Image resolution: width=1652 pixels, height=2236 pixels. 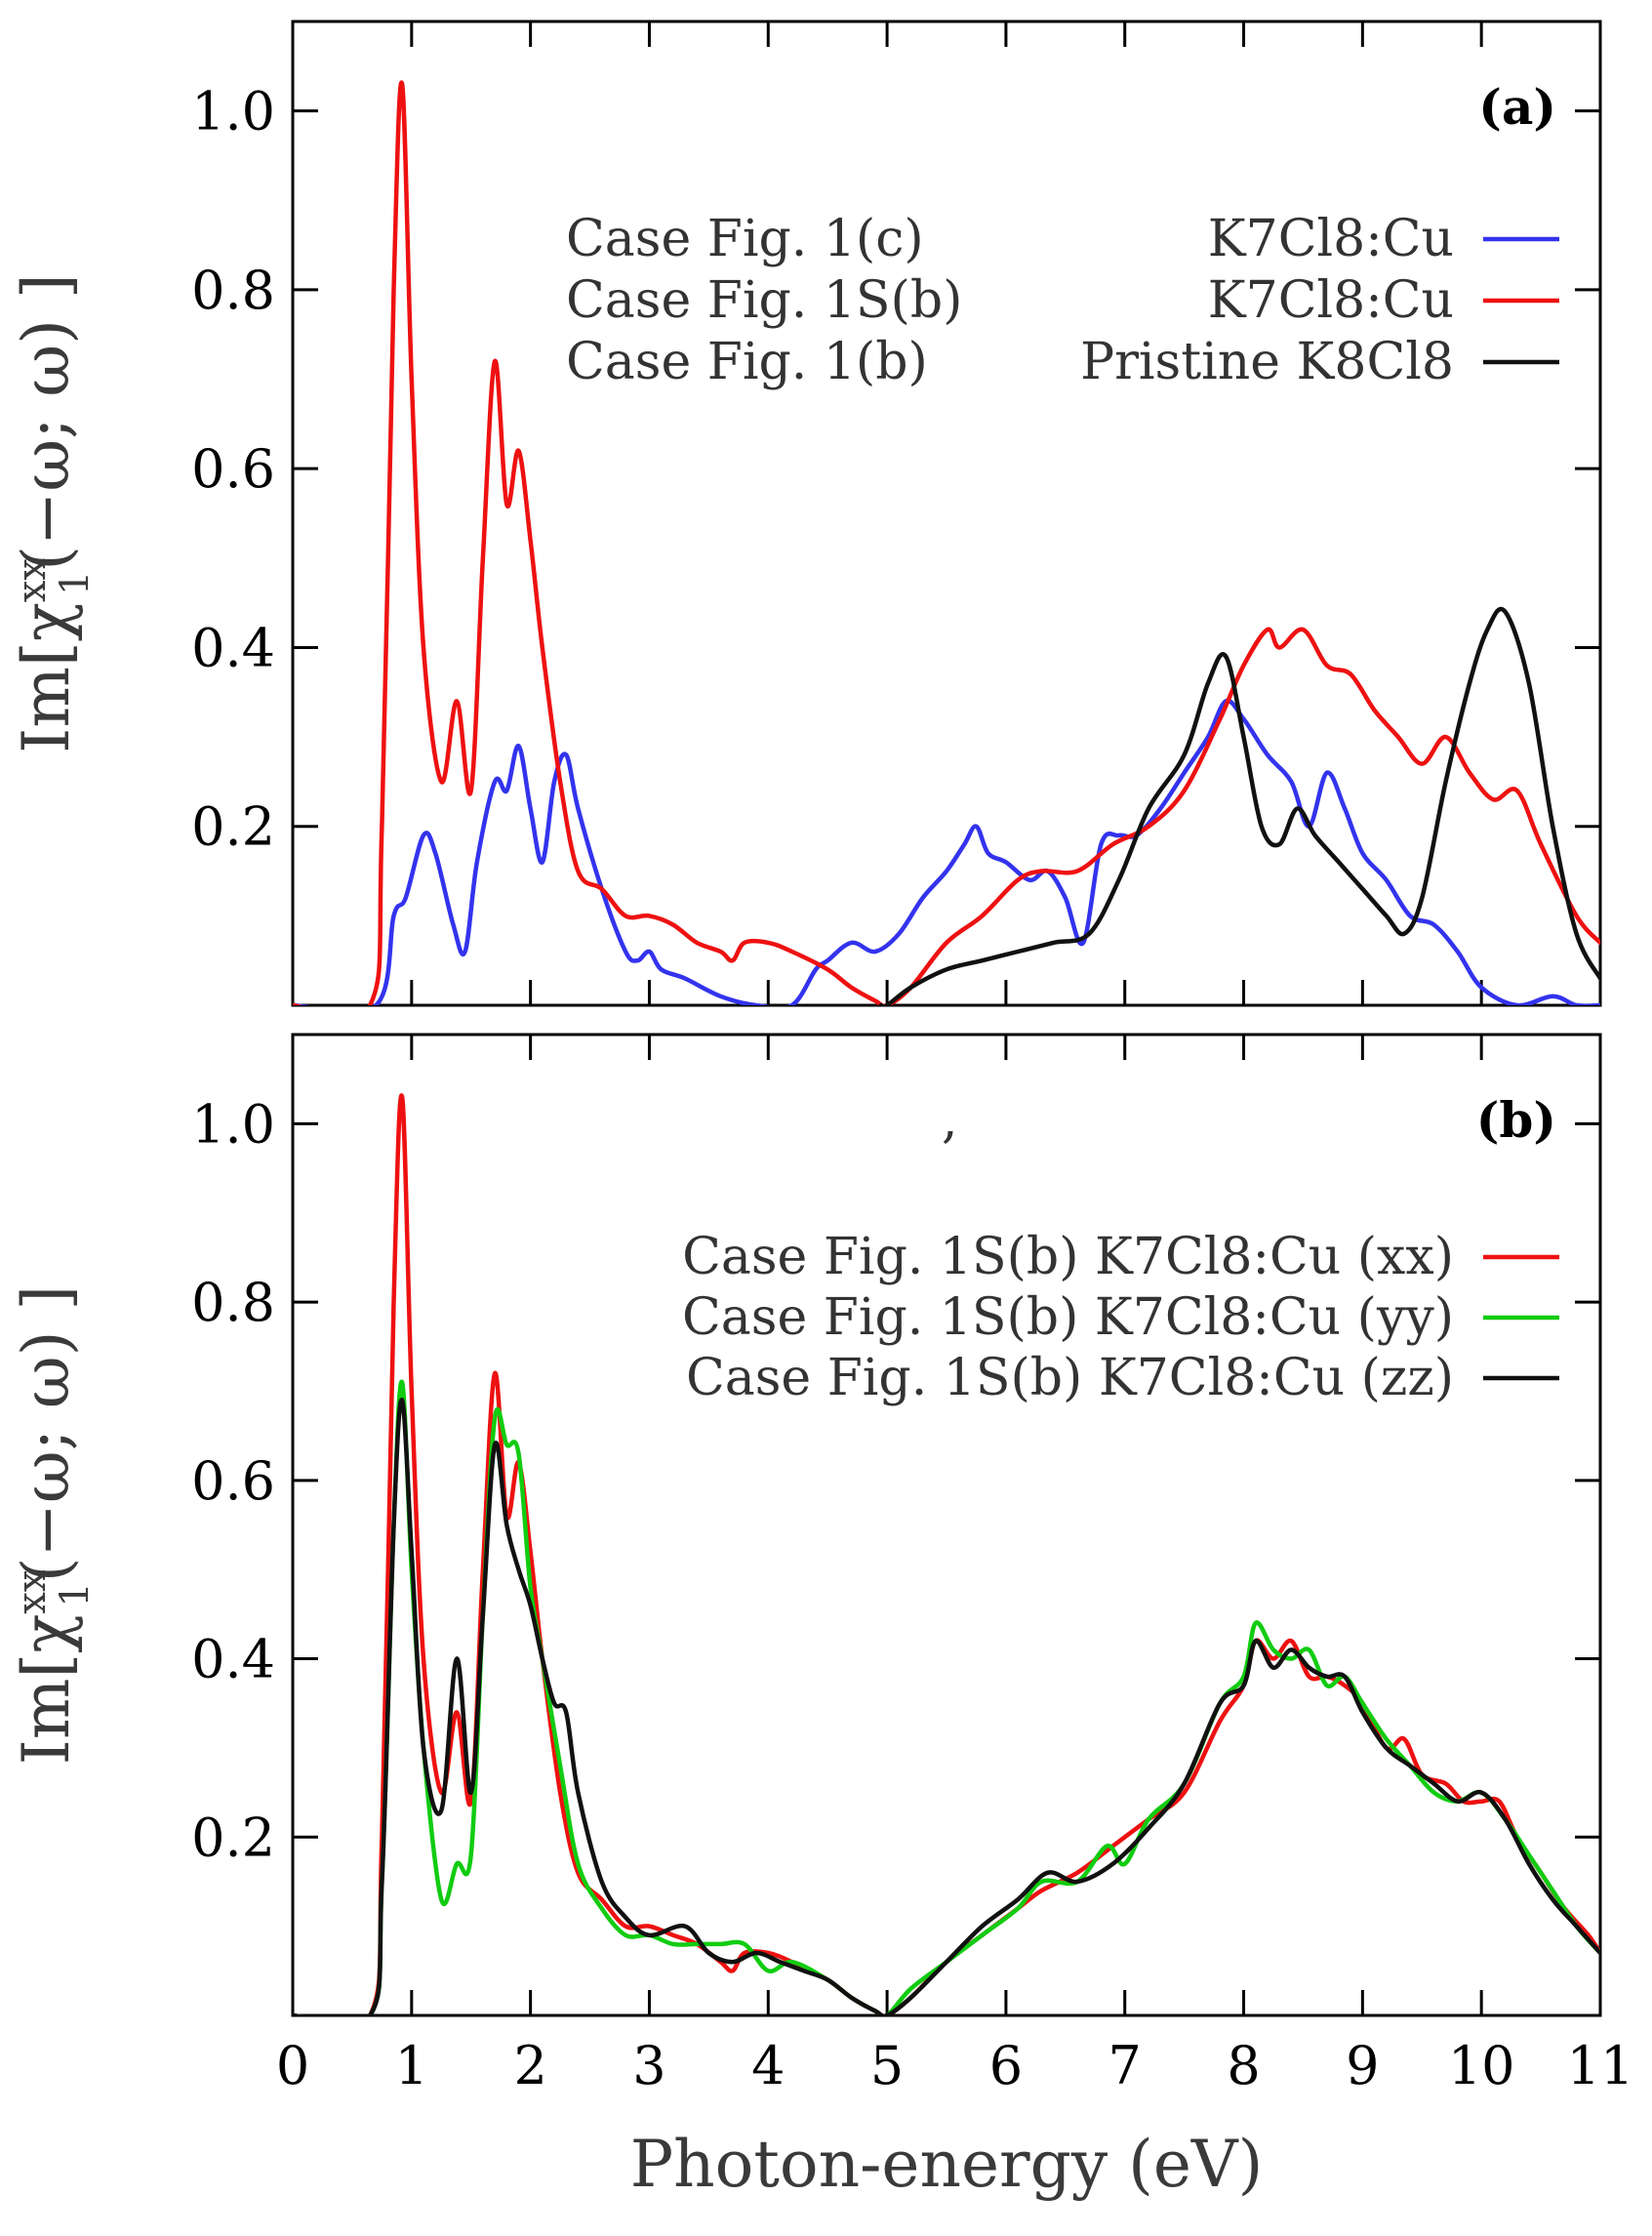 I want to click on x-tick-label: 2, so click(x=530, y=2066).